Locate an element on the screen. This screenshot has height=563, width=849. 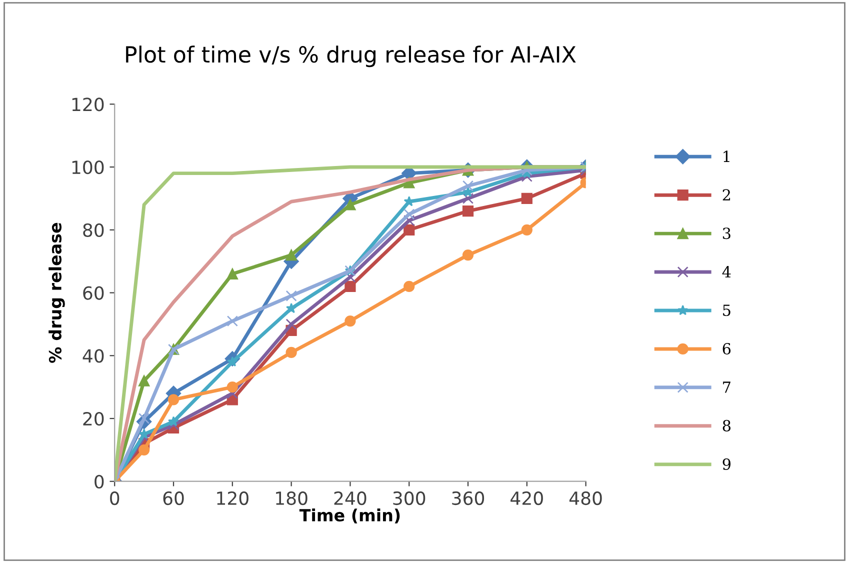
y-axis-title: % drug release is located at coordinates (56, 292).